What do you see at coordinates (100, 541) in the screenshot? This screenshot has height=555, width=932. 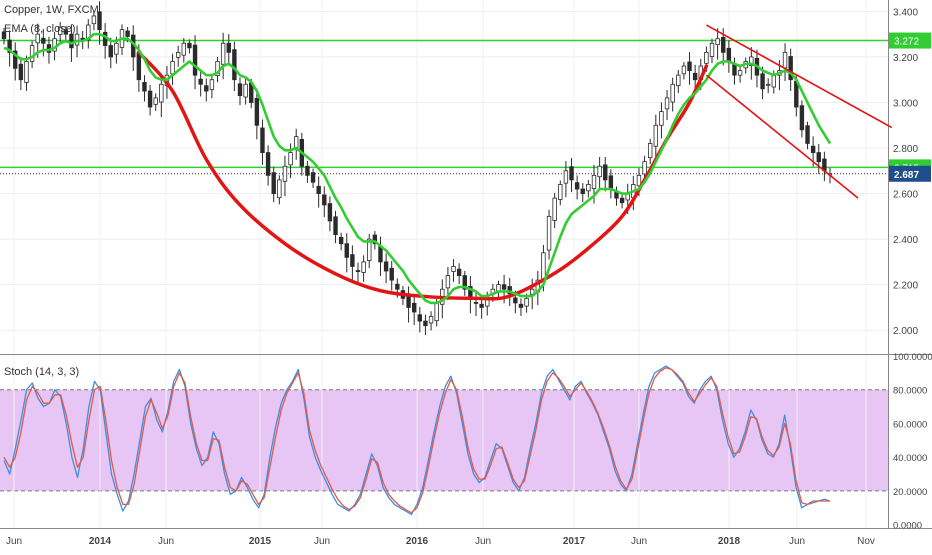 I see `time-tick-label: 2014` at bounding box center [100, 541].